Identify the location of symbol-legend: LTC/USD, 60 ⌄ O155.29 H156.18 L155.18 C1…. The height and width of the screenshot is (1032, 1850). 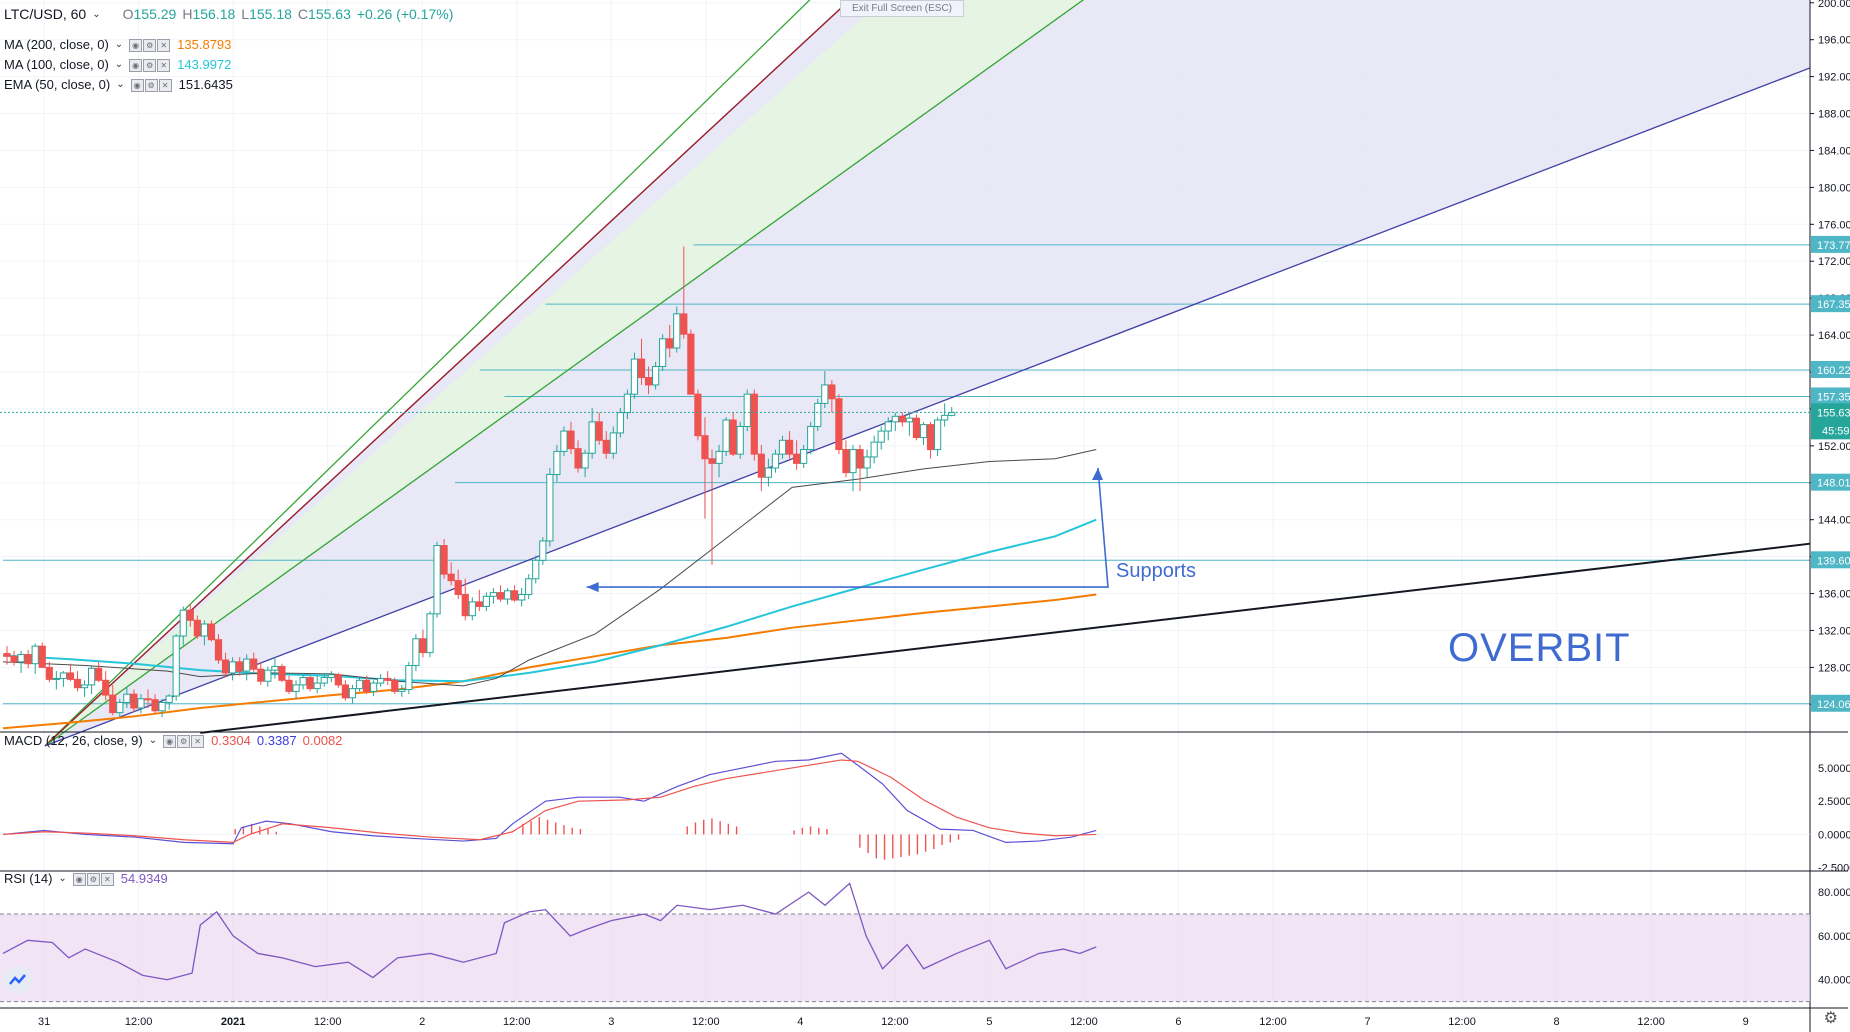
(229, 14).